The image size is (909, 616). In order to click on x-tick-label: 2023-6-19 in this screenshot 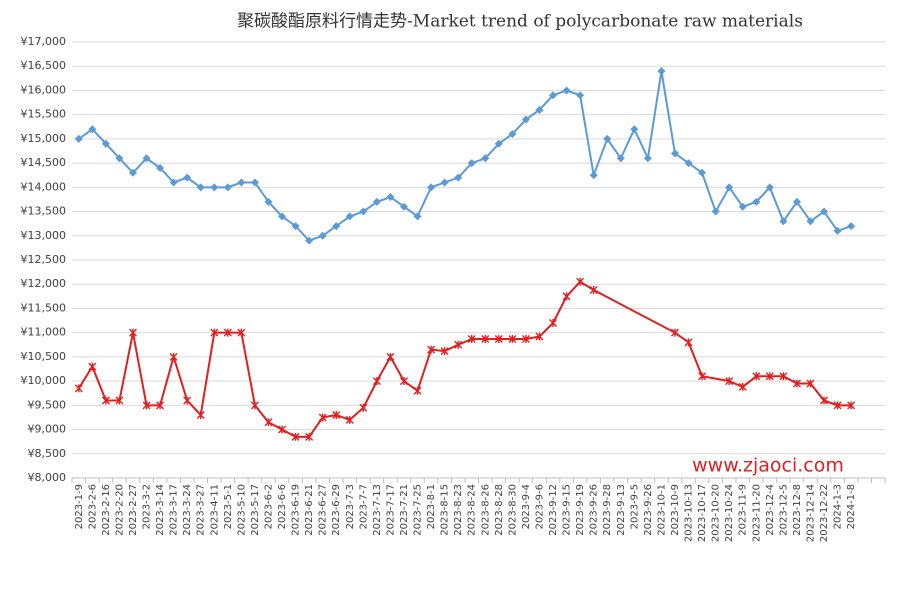, I will do `click(296, 510)`.